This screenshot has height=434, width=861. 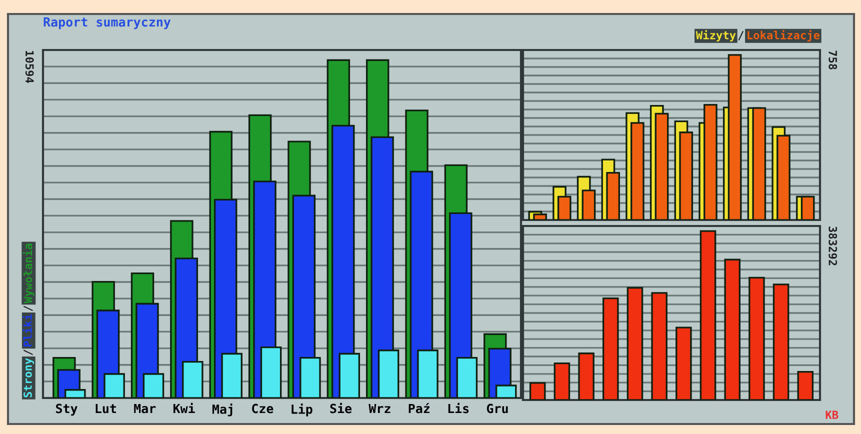 What do you see at coordinates (832, 414) in the screenshot?
I see `text: KB` at bounding box center [832, 414].